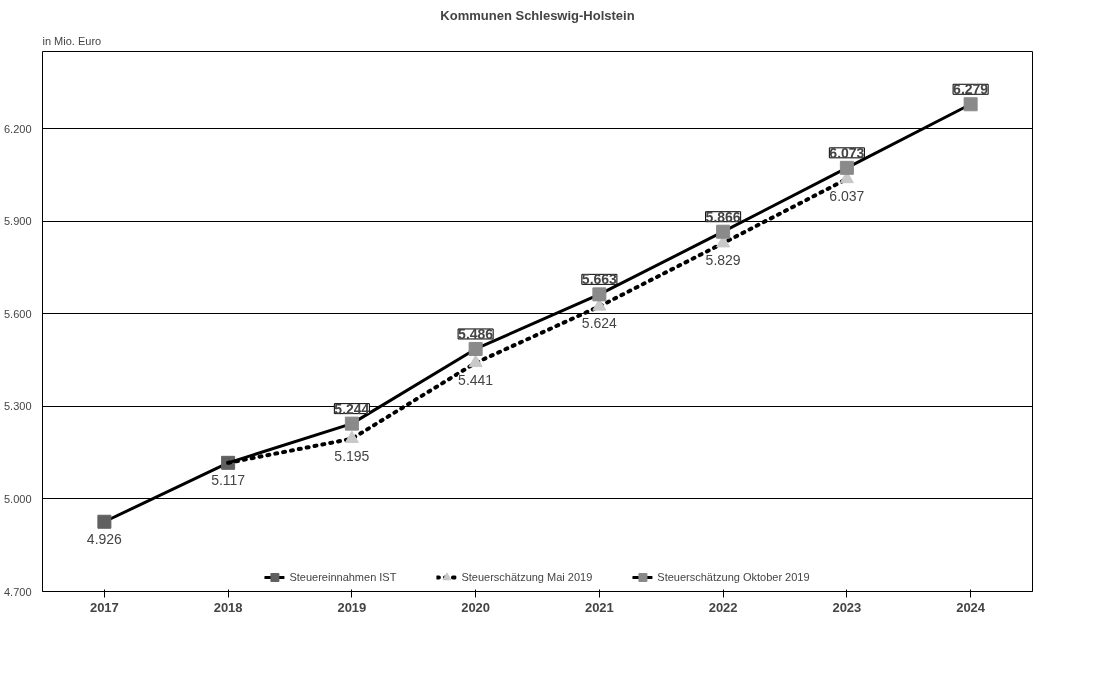 Image resolution: width=1119 pixels, height=695 pixels. What do you see at coordinates (17, 313) in the screenshot?
I see `y-tick-label: 5.600` at bounding box center [17, 313].